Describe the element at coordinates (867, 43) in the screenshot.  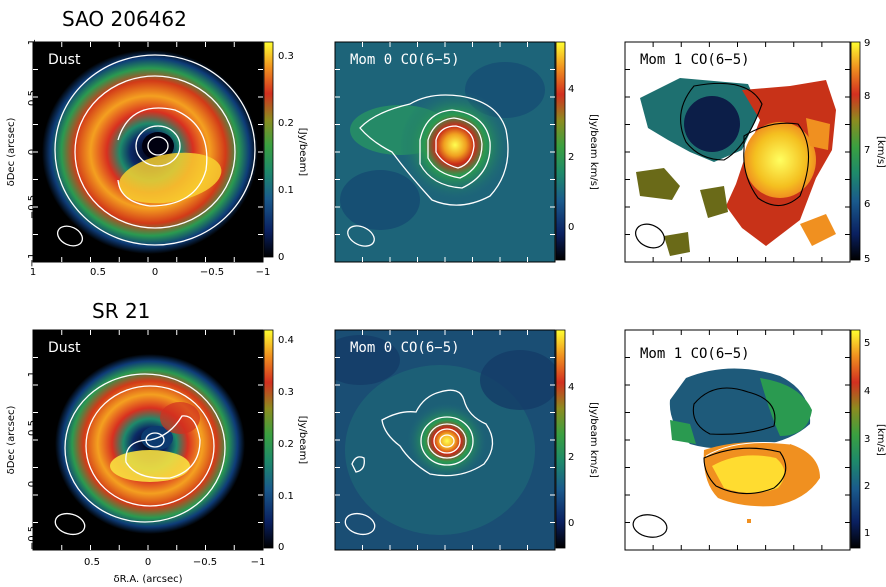
I see `cbar-tick: 9` at that location.